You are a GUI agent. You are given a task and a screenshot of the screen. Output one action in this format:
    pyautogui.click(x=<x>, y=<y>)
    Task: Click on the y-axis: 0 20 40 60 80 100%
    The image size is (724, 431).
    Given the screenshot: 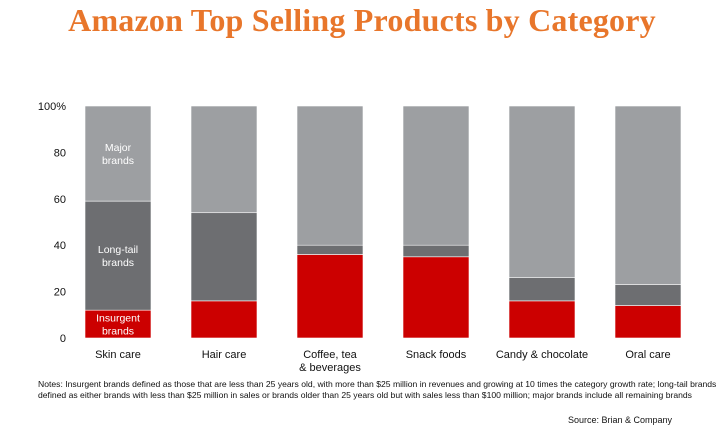 What is the action you would take?
    pyautogui.click(x=52, y=223)
    